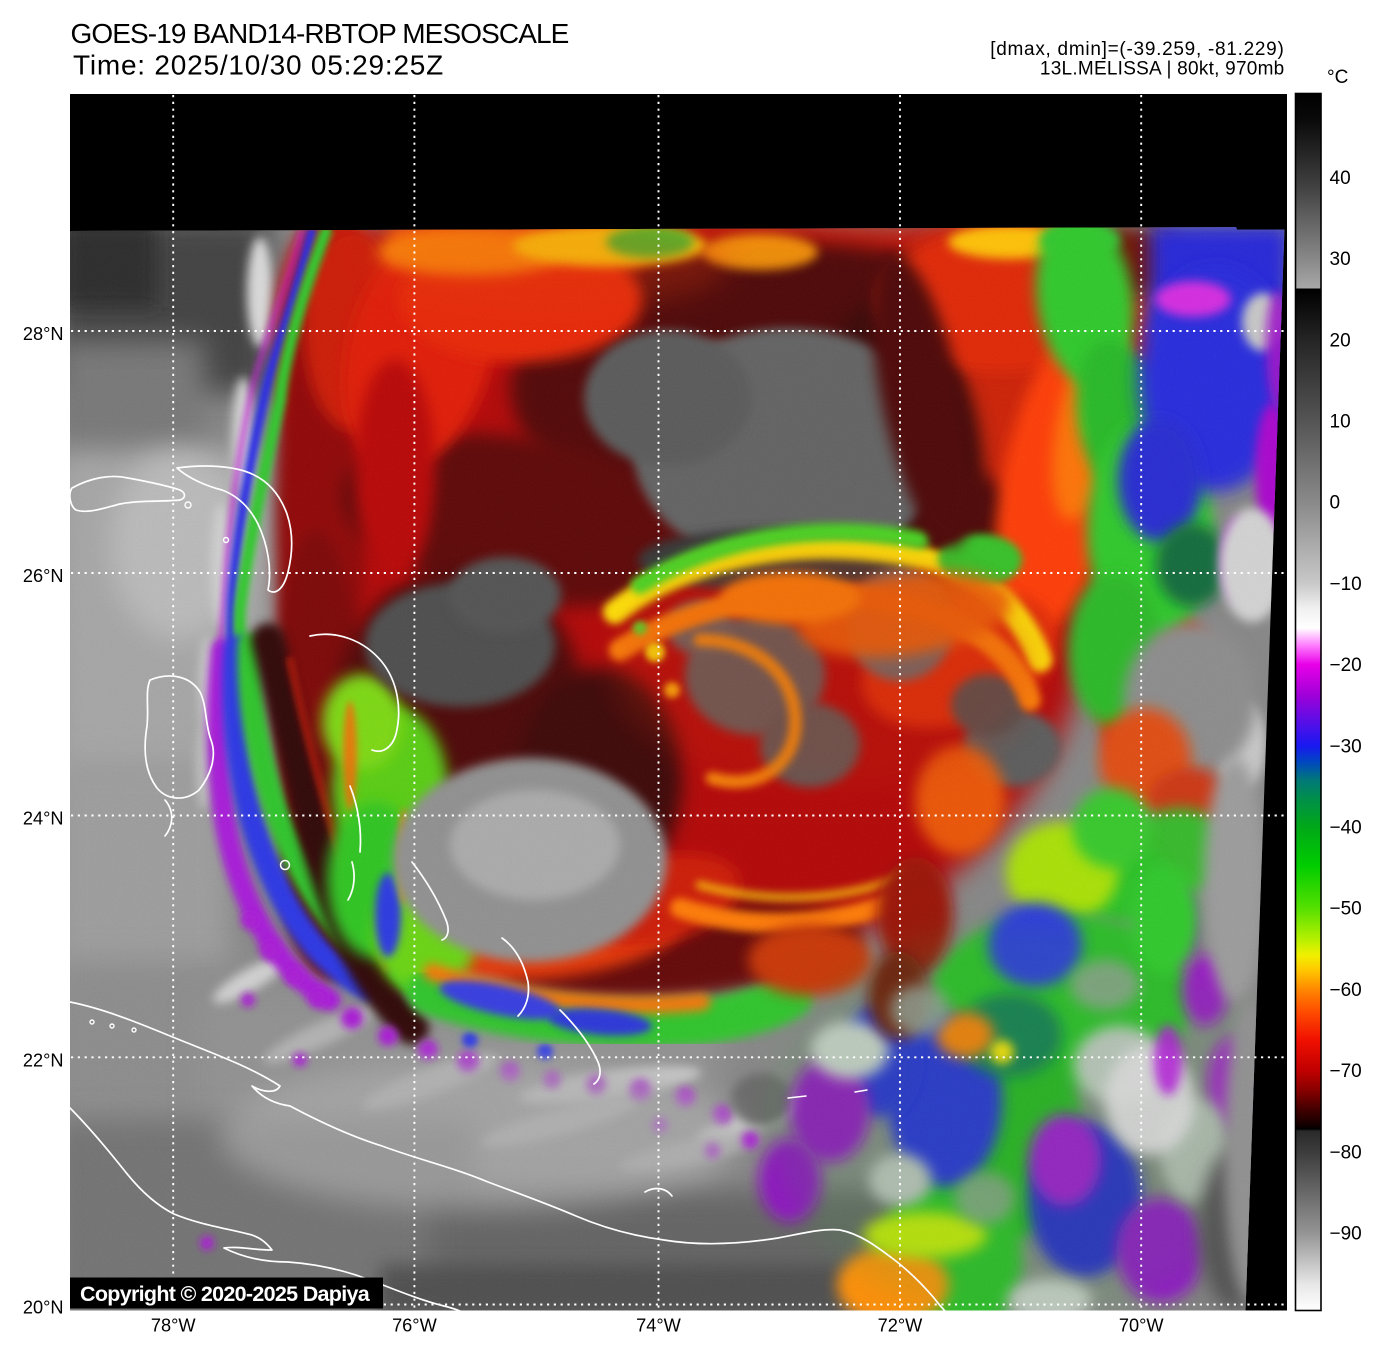  What do you see at coordinates (1346, 990) in the screenshot?
I see `svg-text: −60` at bounding box center [1346, 990].